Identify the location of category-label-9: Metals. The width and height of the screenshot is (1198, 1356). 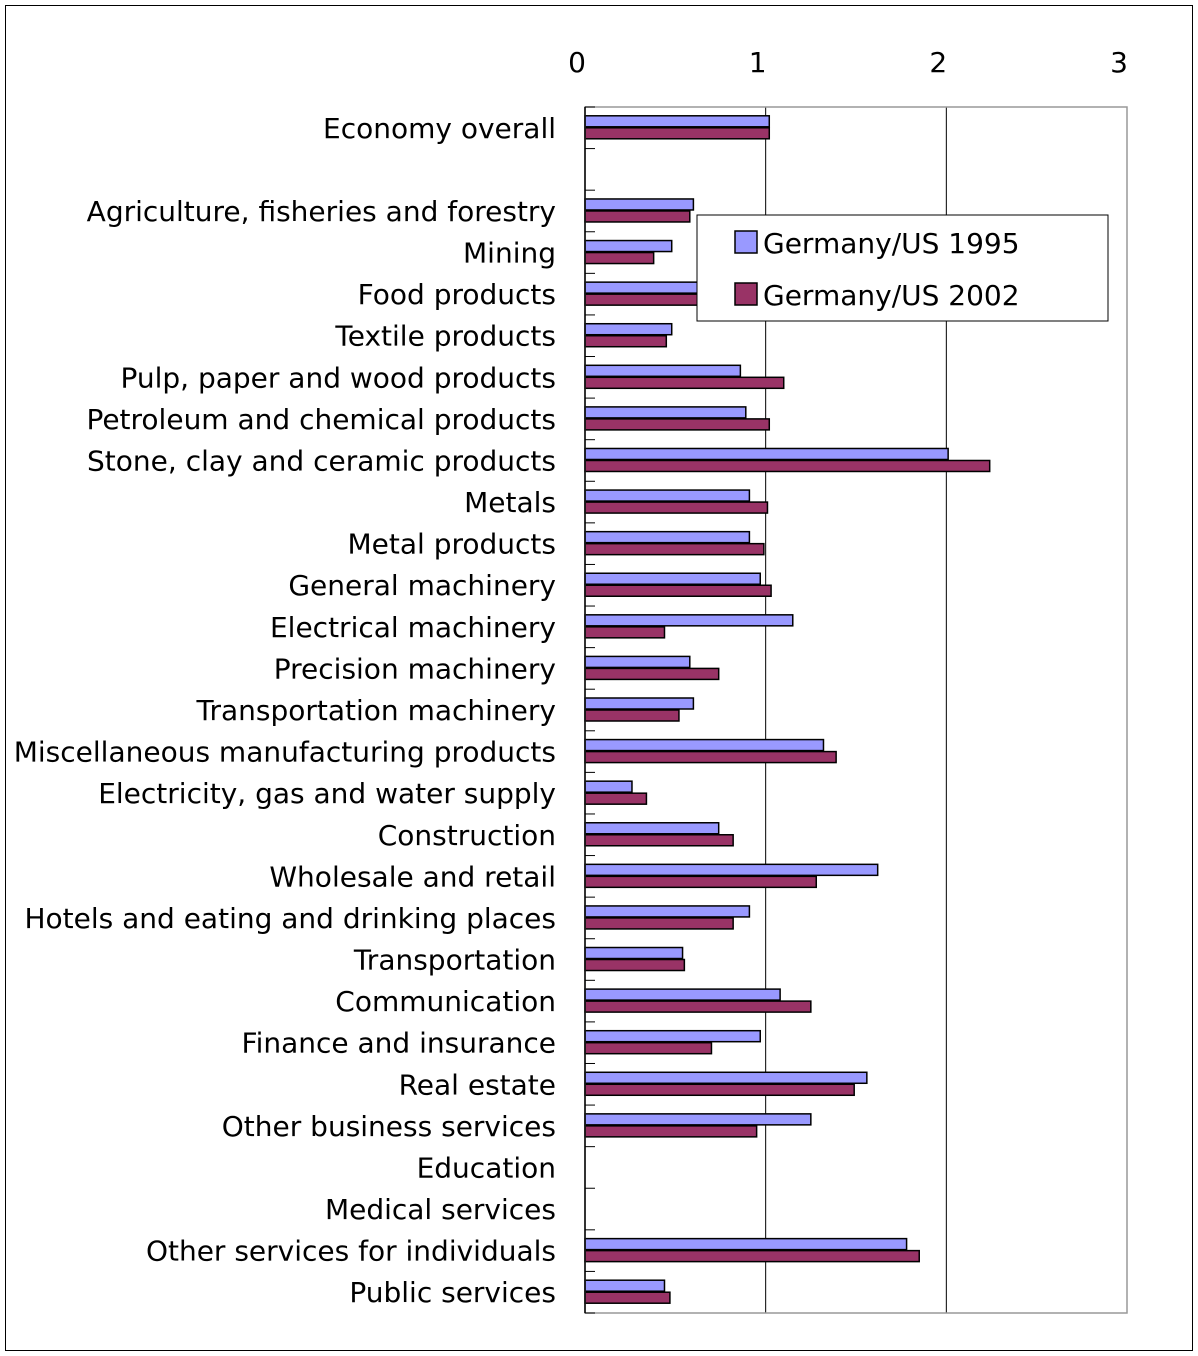
(510, 502).